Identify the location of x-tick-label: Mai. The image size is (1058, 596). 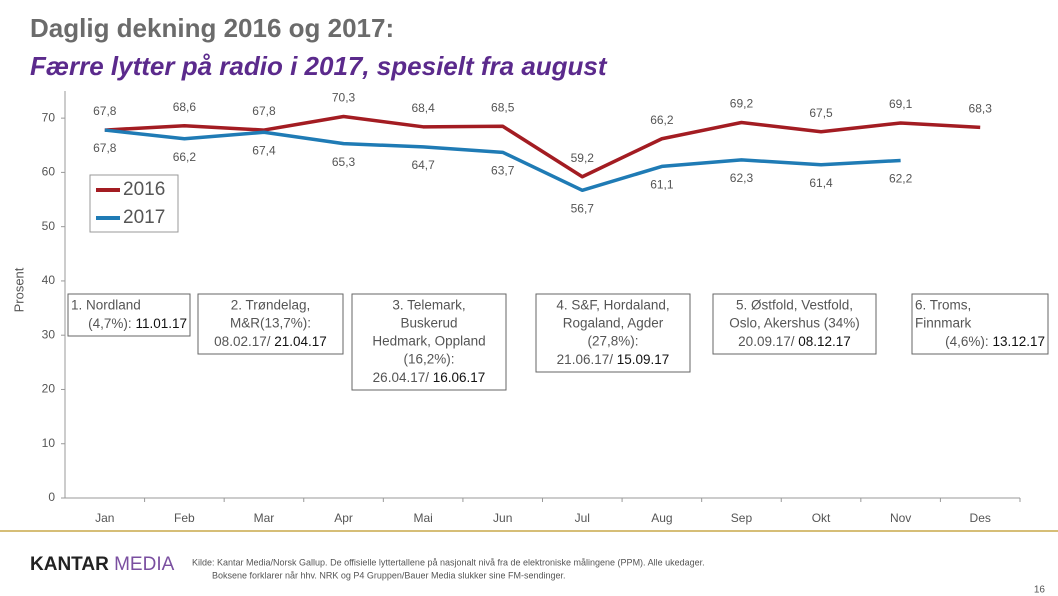
(422, 518).